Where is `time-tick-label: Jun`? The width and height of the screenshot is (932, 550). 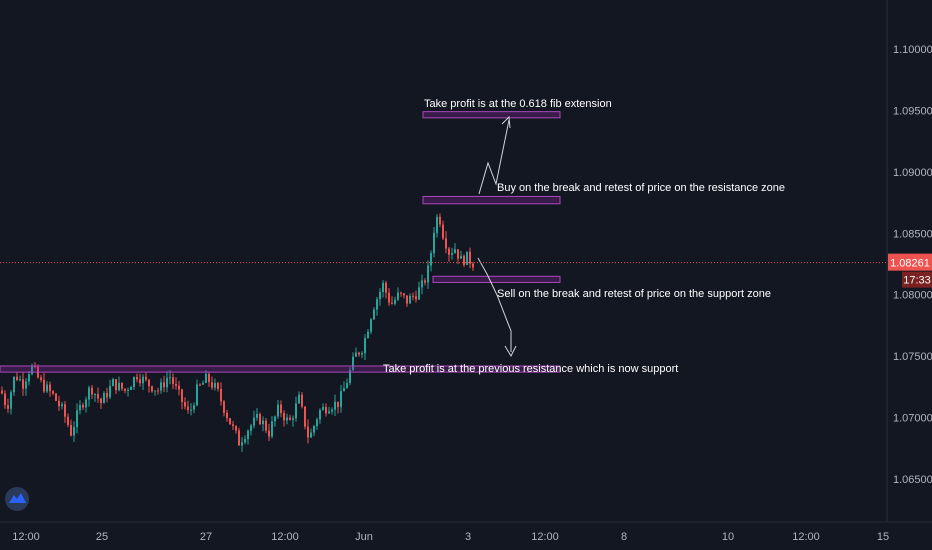 time-tick-label: Jun is located at coordinates (364, 537).